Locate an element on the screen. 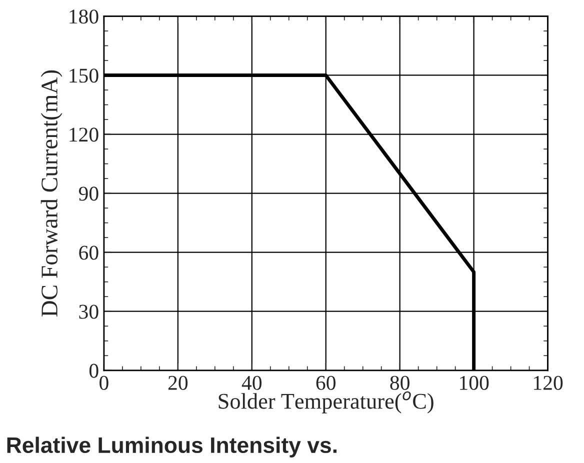 This screenshot has width=584, height=463. x-tick-label: 40 is located at coordinates (252, 383).